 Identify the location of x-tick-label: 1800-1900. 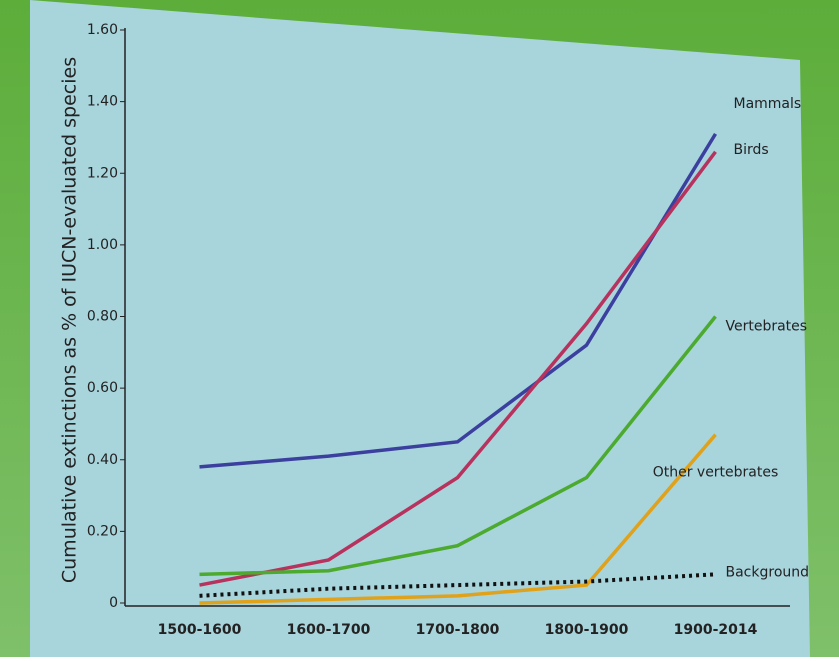
(587, 630).